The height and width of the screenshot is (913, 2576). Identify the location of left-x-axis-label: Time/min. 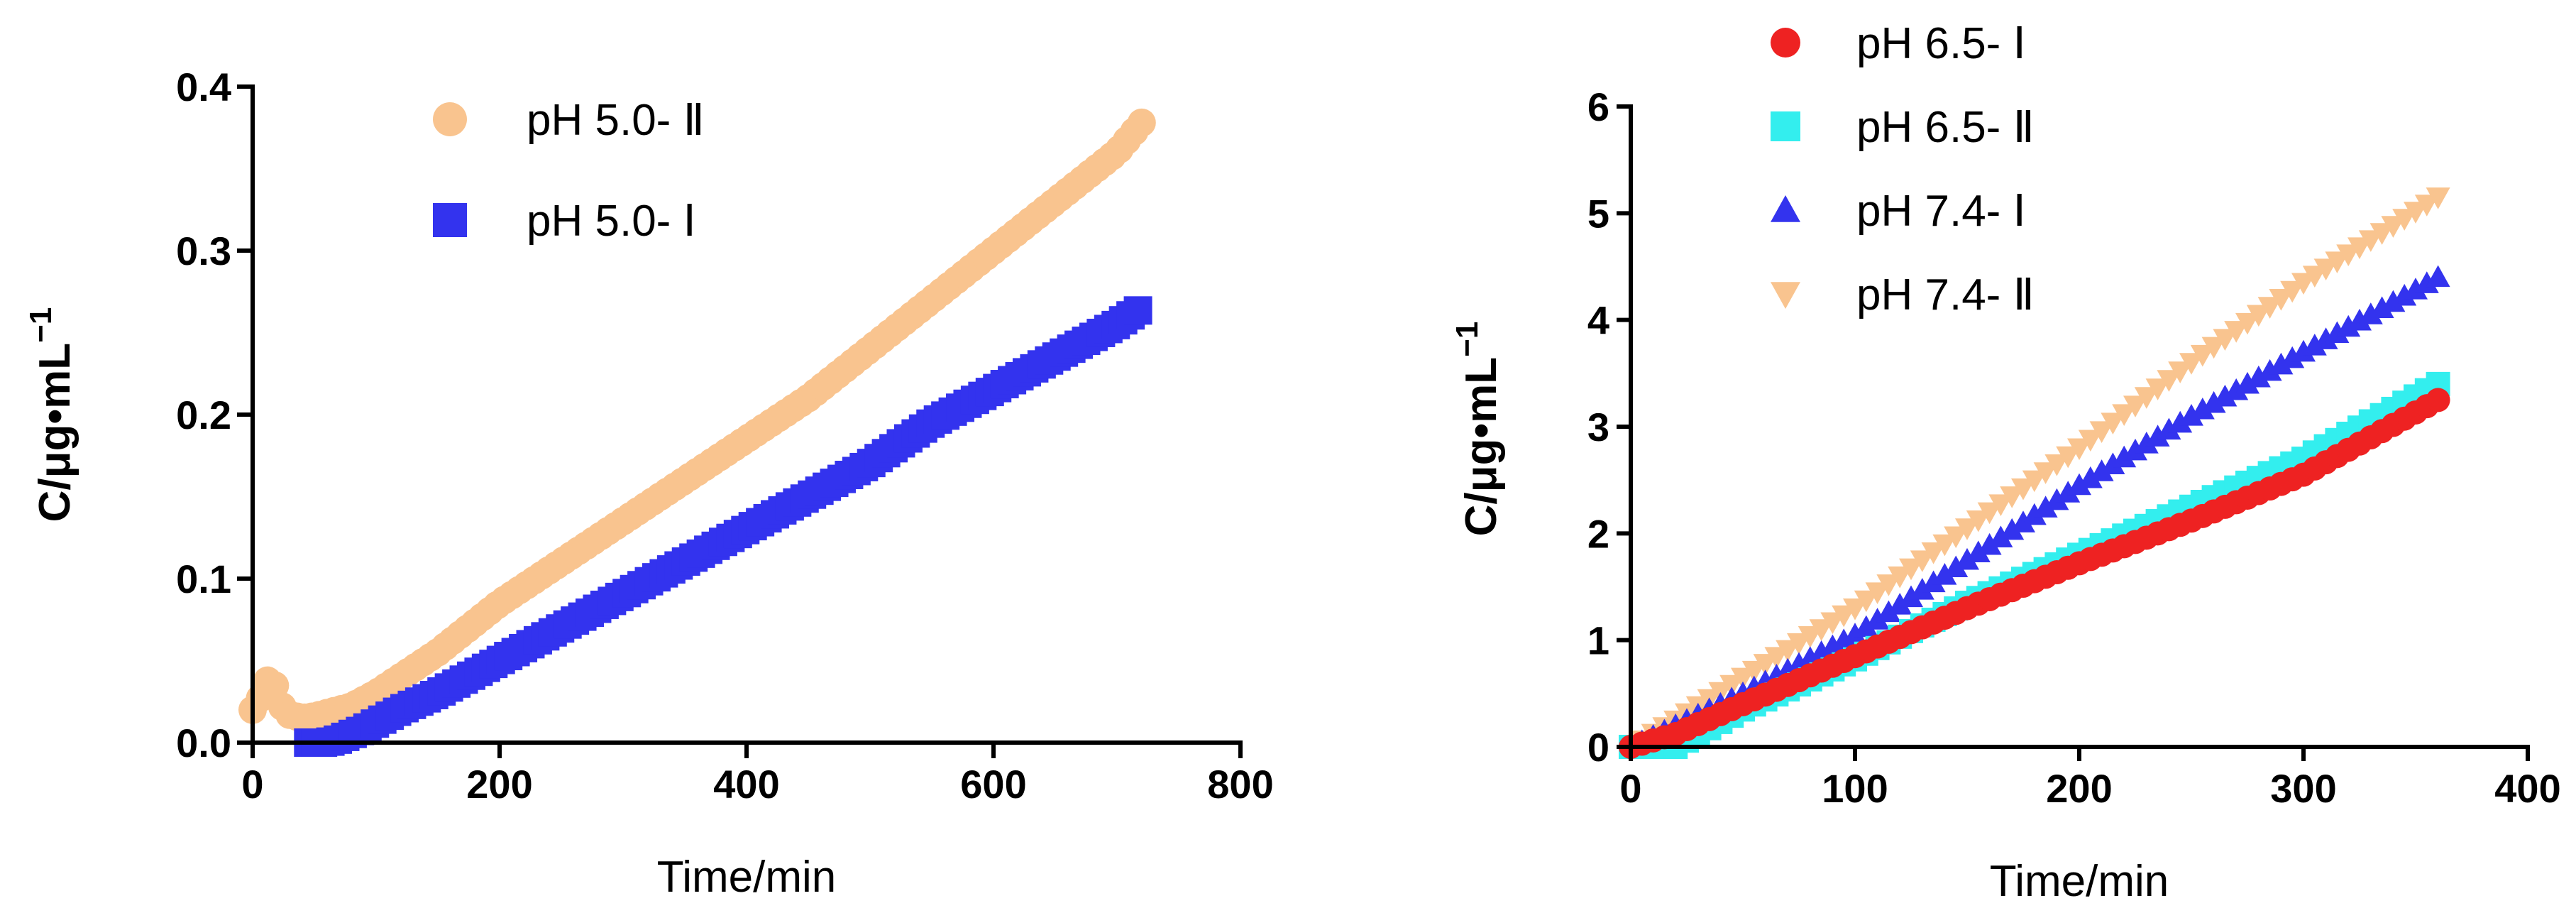
(747, 878).